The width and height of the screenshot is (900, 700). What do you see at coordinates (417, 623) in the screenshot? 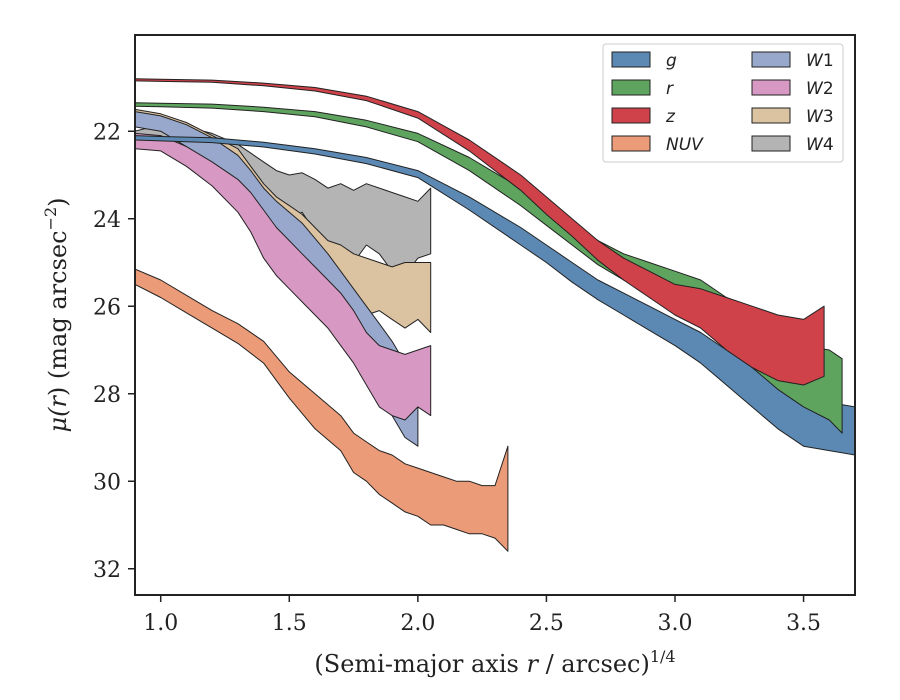
I see `x-tick-label: 2.0` at bounding box center [417, 623].